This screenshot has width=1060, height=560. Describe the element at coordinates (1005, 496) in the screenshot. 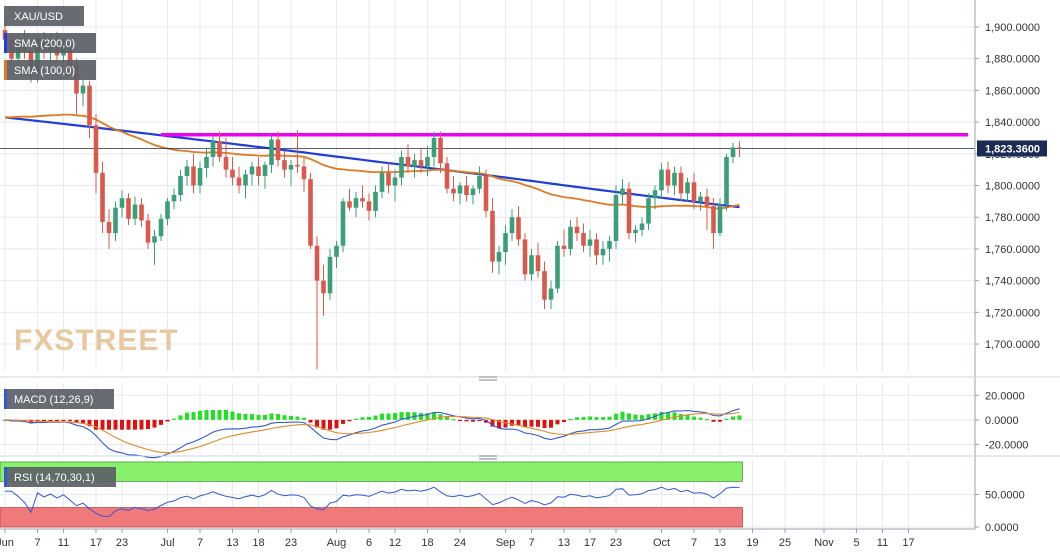

I see `rsi-tick-label: 50.0000` at that location.